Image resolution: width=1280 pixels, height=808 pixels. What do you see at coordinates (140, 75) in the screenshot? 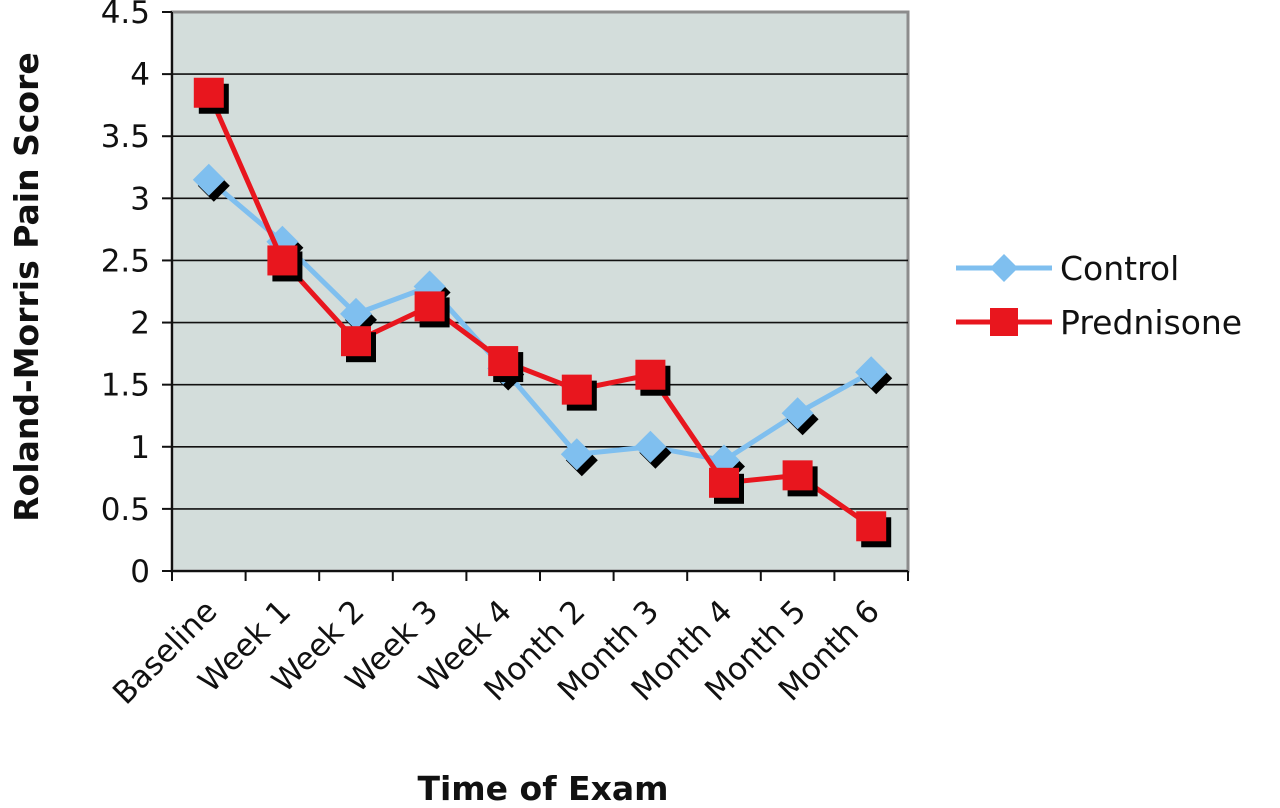
I see `y-tick-label: 4` at bounding box center [140, 75].